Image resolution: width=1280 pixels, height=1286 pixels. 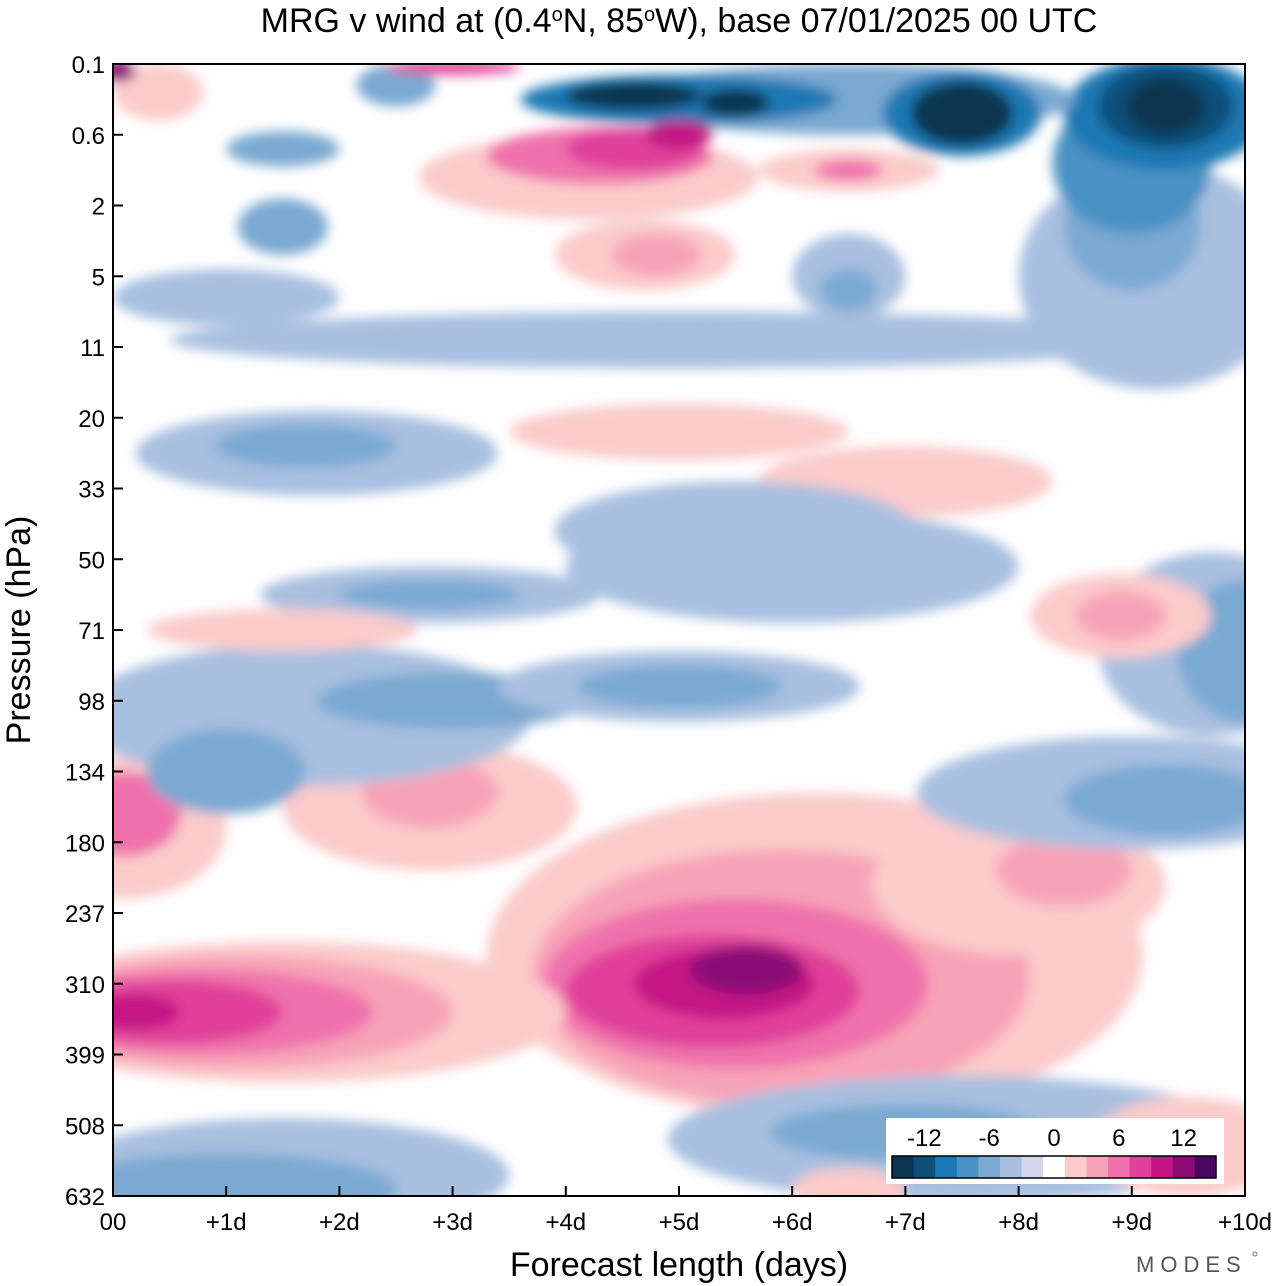 I want to click on colorbar-tick-label: 12, so click(x=1183, y=1138).